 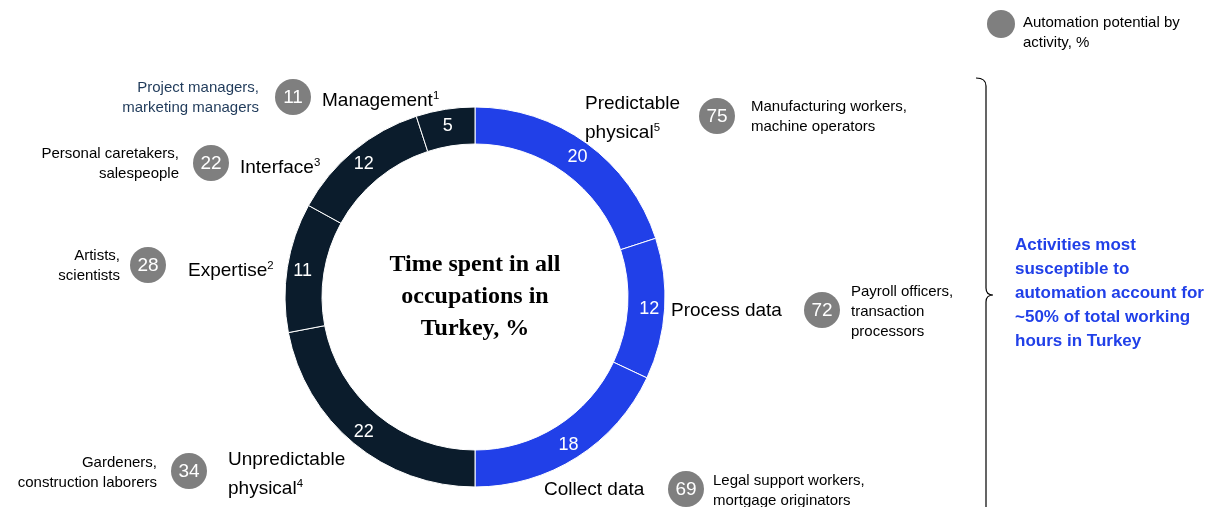 I want to click on text: 75, so click(x=717, y=116).